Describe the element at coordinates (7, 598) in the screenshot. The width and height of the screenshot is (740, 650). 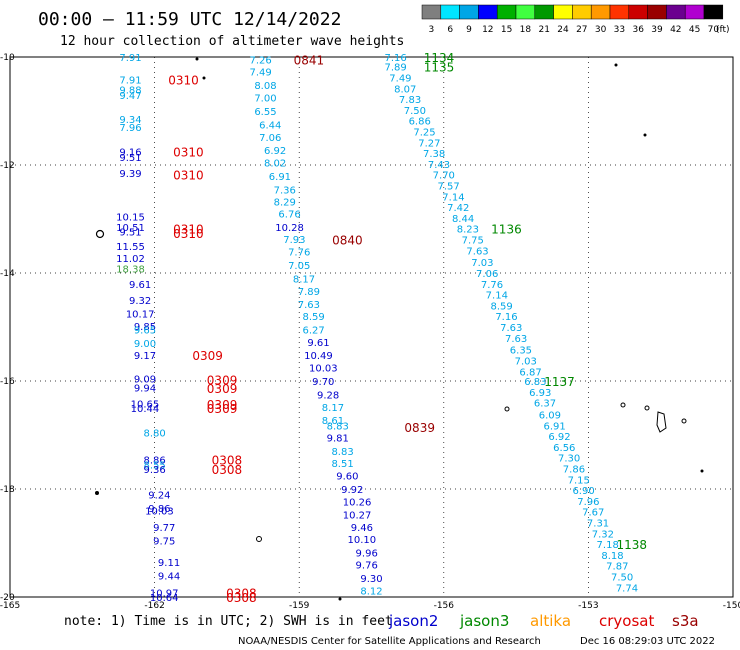
I see `y-tick-label: -20` at that location.